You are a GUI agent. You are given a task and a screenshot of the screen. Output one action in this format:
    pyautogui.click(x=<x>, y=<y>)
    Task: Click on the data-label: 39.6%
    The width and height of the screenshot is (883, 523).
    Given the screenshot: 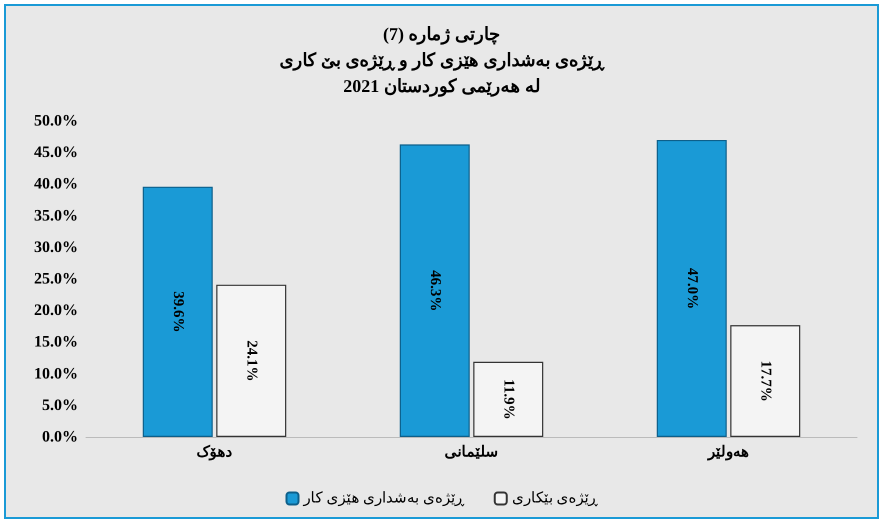 What is the action you would take?
    pyautogui.click(x=178, y=311)
    